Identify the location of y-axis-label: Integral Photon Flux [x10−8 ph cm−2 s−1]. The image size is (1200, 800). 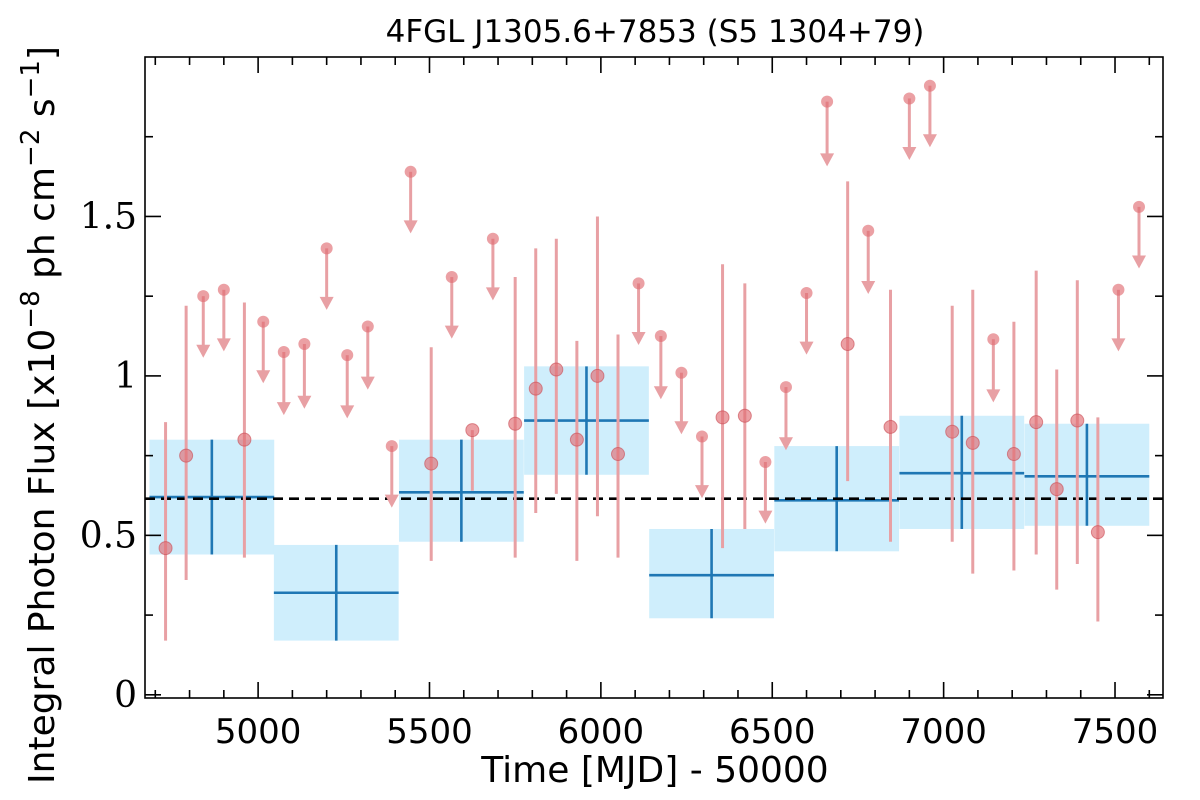
(39, 415).